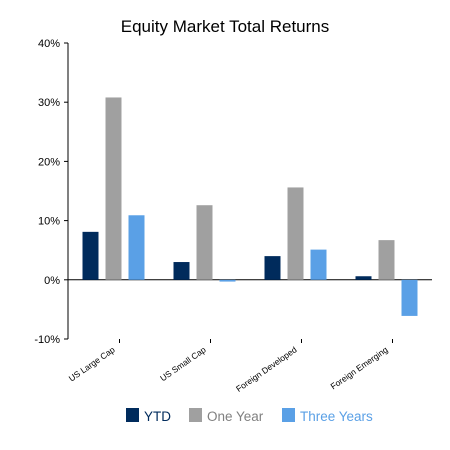 This screenshot has width=450, height=450. I want to click on y-tick-label: 40%, so click(49, 44).